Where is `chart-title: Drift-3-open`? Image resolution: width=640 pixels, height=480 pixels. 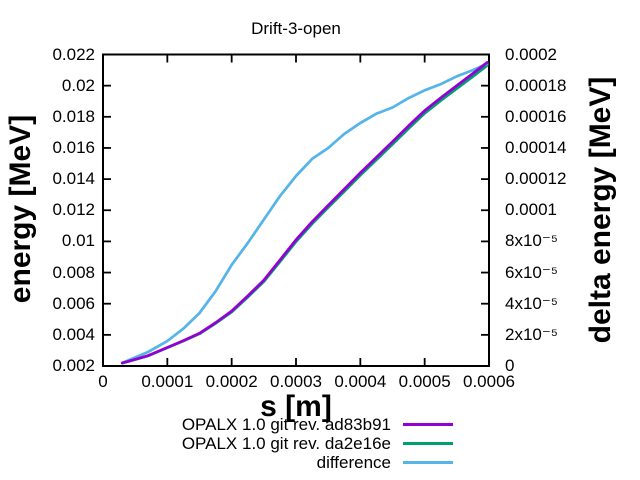
chart-title: Drift-3-open is located at coordinates (296, 28).